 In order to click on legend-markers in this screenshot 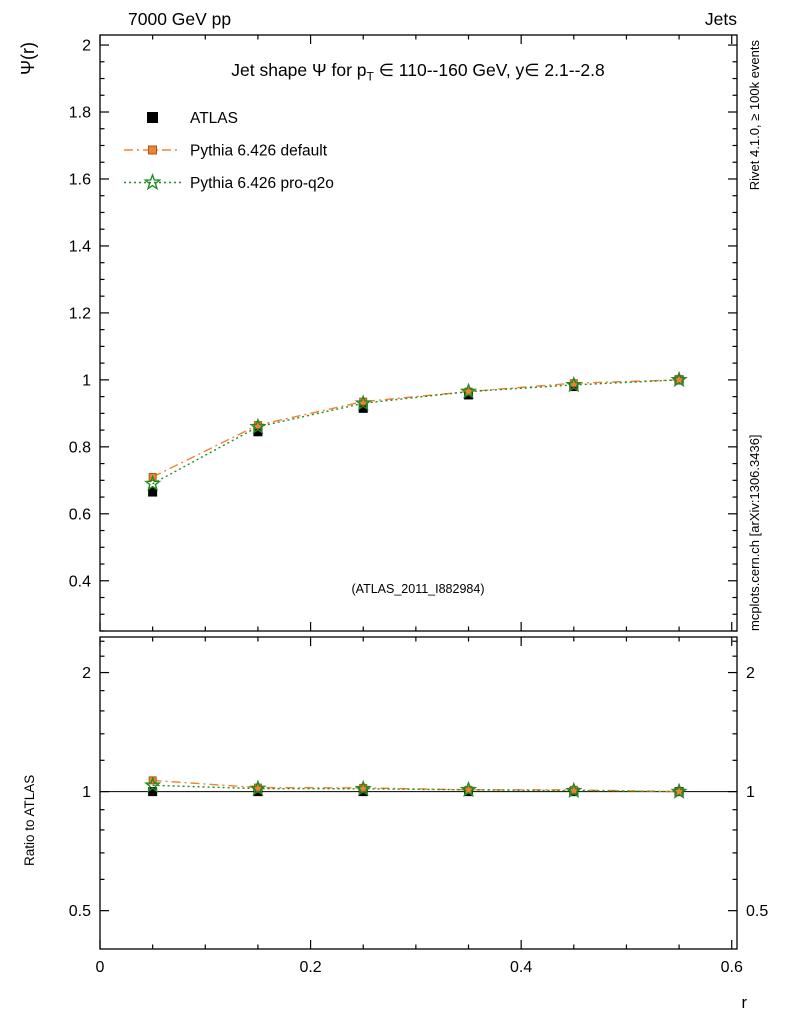, I will do `click(152, 151)`.